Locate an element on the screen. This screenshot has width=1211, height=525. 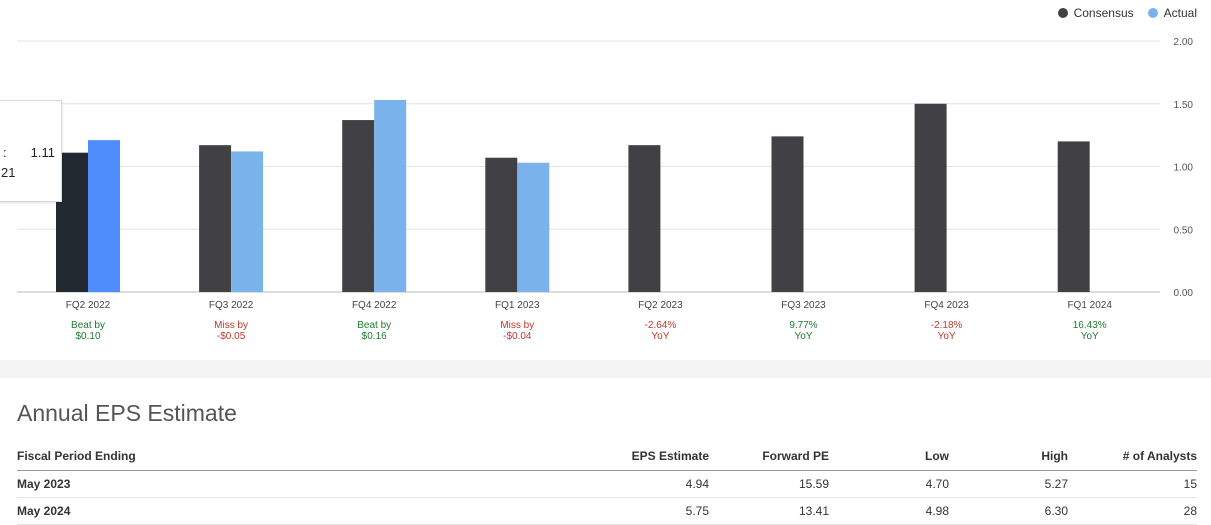
tooltip-consensus-label: : is located at coordinates (5, 152).